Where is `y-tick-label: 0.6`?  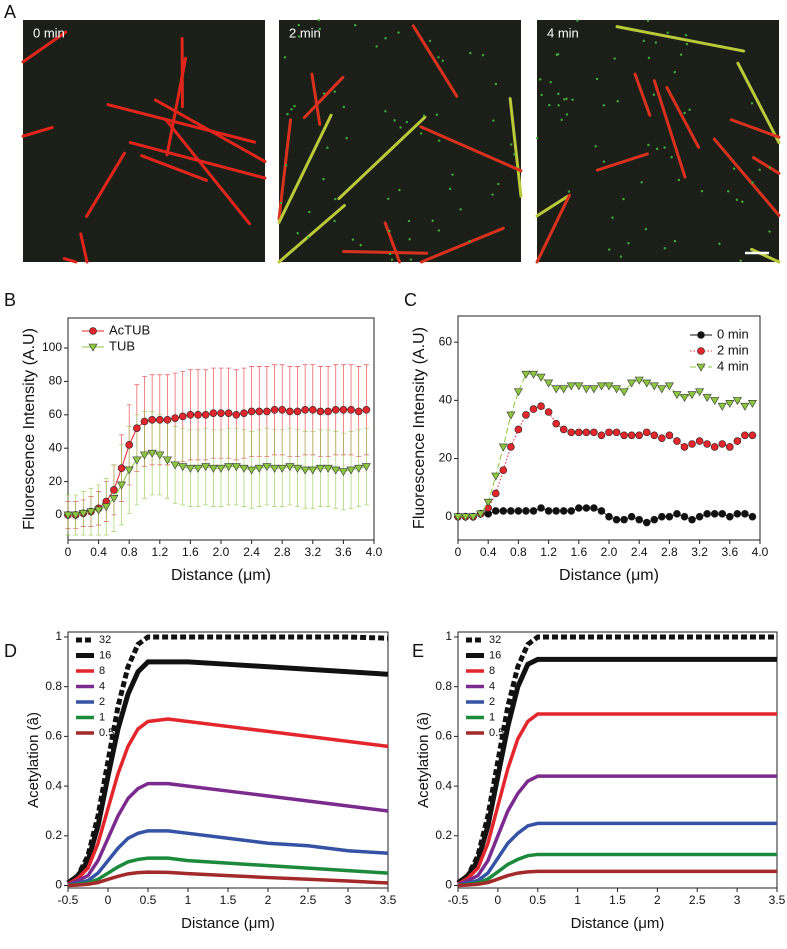 y-tick-label: 0.6 is located at coordinates (53, 736).